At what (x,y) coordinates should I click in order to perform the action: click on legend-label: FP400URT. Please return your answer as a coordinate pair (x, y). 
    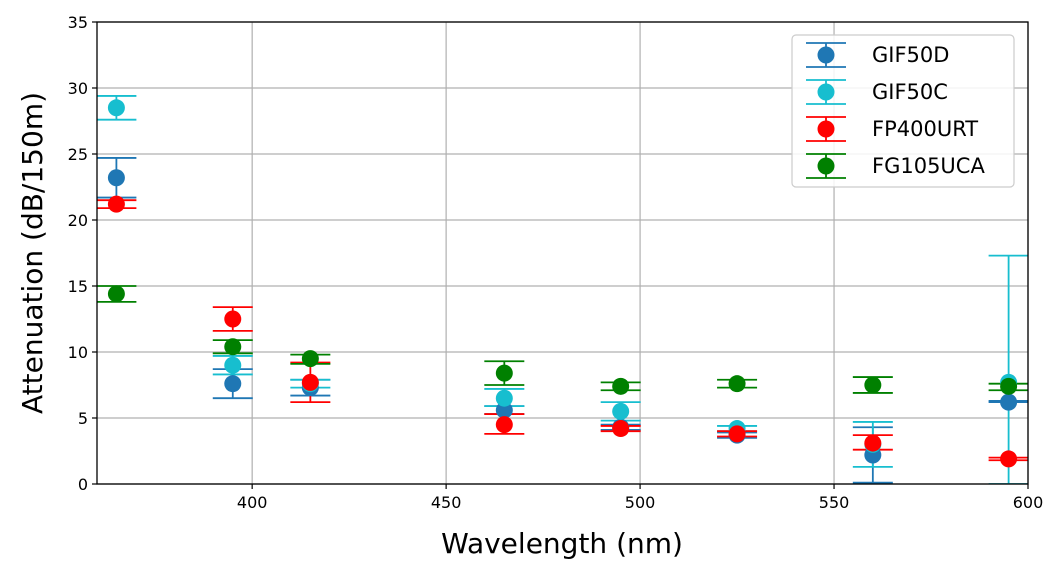
    Looking at the image, I should click on (925, 129).